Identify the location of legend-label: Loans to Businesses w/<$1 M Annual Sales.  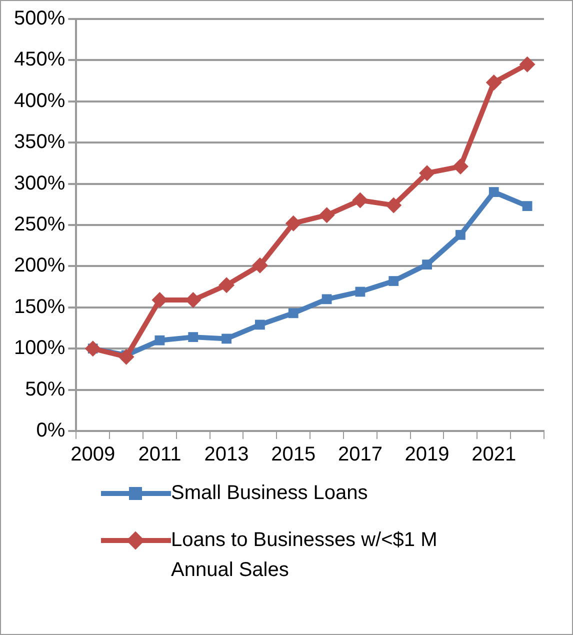
(304, 555).